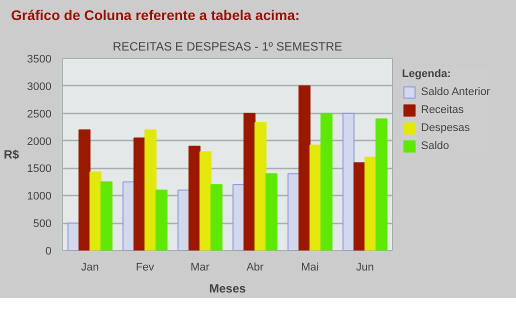  I want to click on x-tick-label: Abr, so click(255, 268).